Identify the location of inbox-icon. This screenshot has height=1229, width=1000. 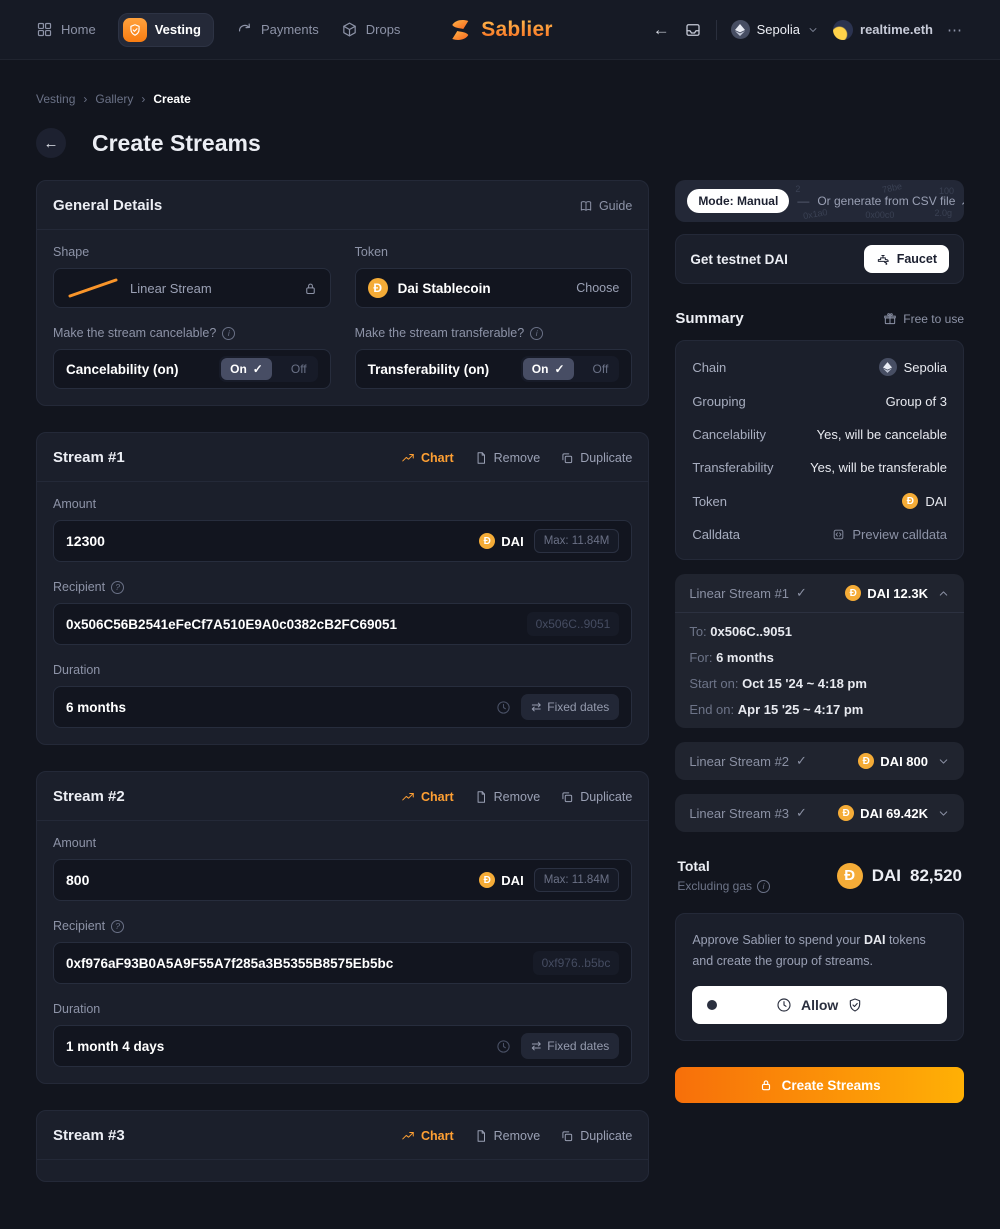
(693, 30).